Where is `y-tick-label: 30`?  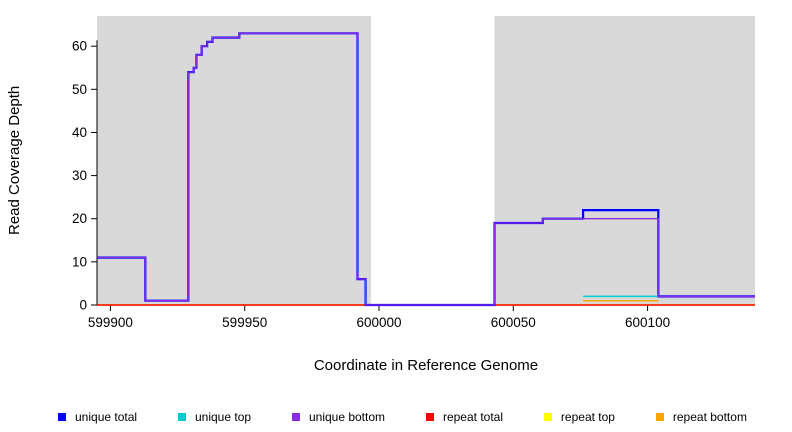 y-tick-label: 30 is located at coordinates (79, 175).